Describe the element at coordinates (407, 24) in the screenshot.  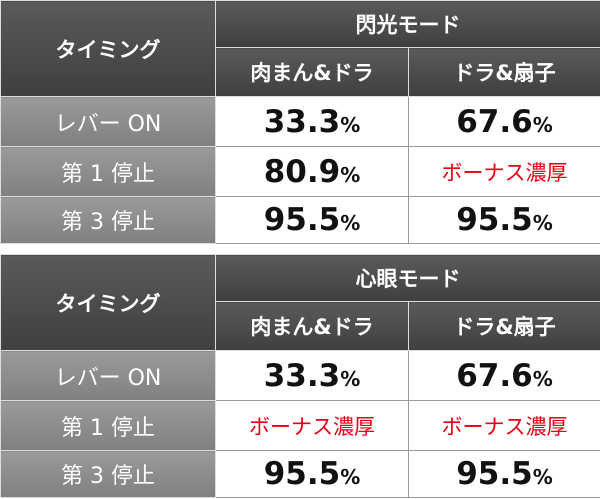
I see `mode-header: 閃光モード` at that location.